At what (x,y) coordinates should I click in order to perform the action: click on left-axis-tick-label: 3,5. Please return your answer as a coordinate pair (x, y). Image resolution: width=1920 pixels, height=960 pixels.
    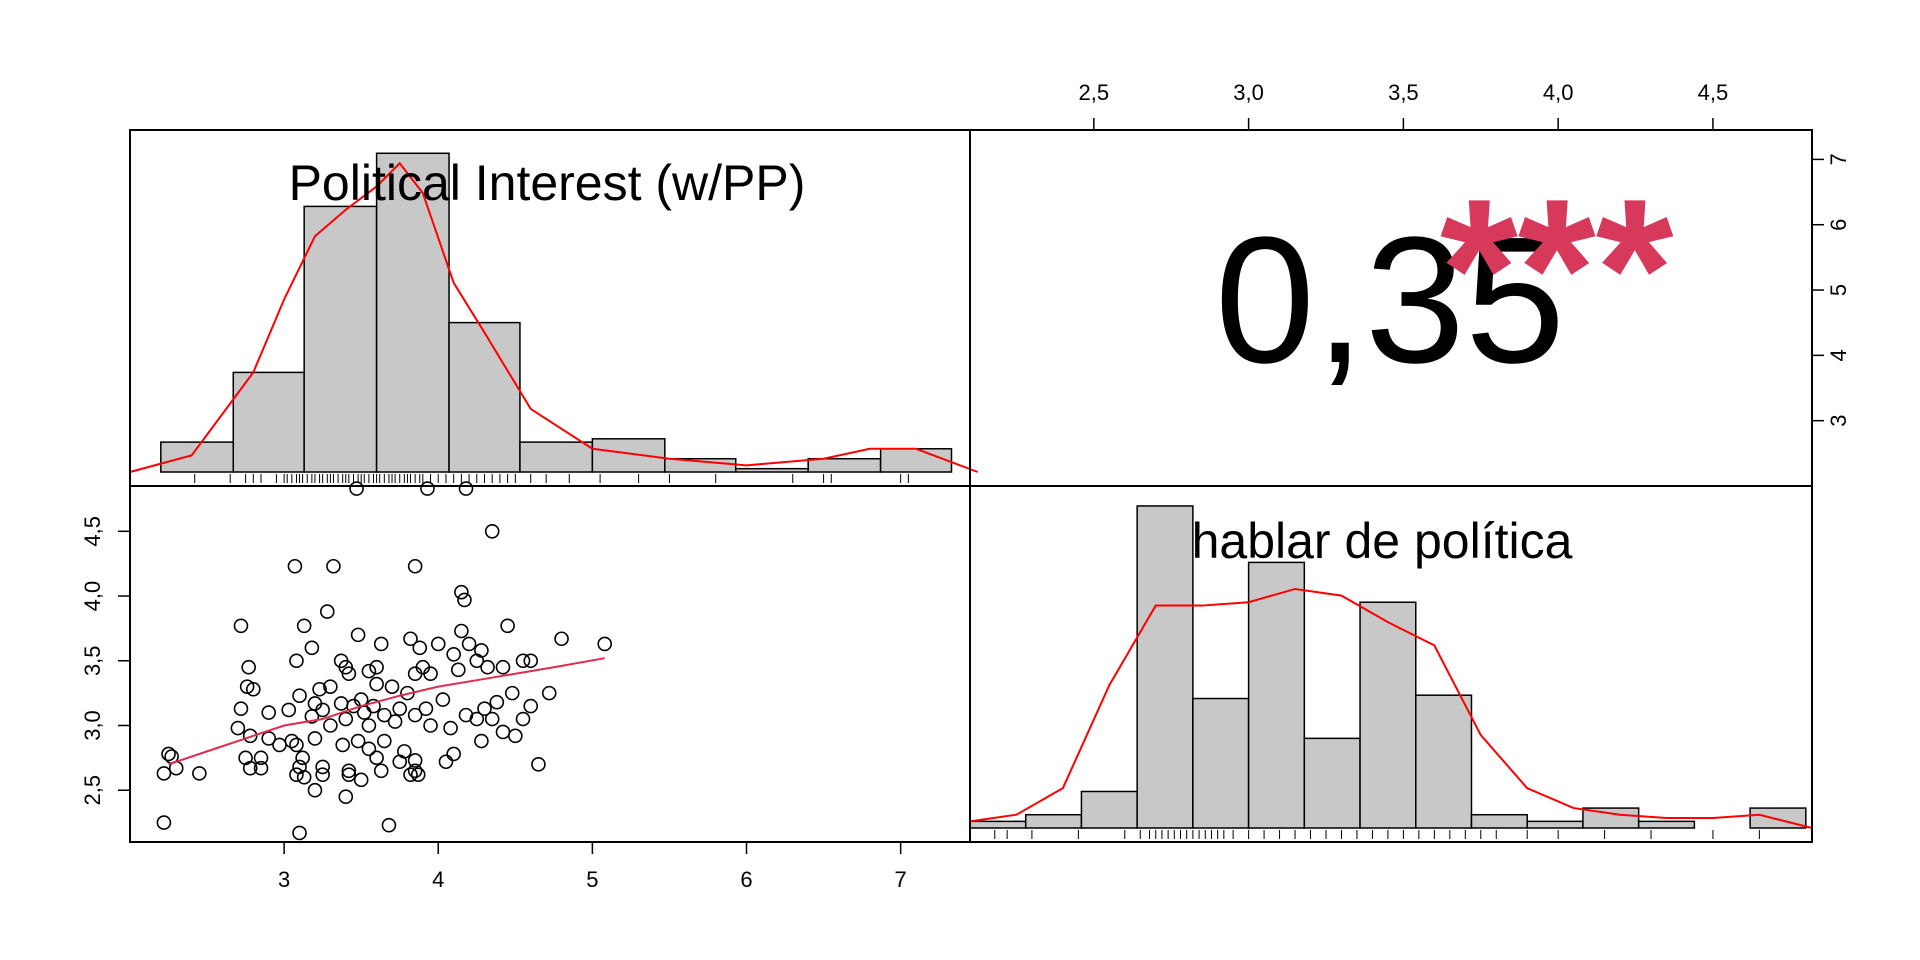
    Looking at the image, I should click on (92, 660).